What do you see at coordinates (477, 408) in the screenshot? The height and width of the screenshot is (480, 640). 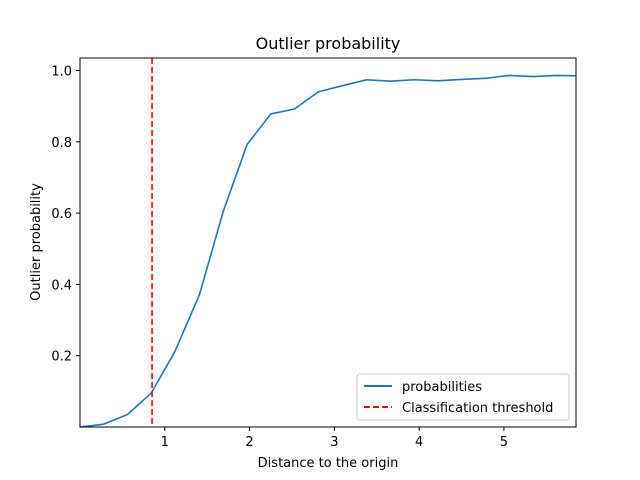 I see `legend-label-threshold: Classification threshold` at bounding box center [477, 408].